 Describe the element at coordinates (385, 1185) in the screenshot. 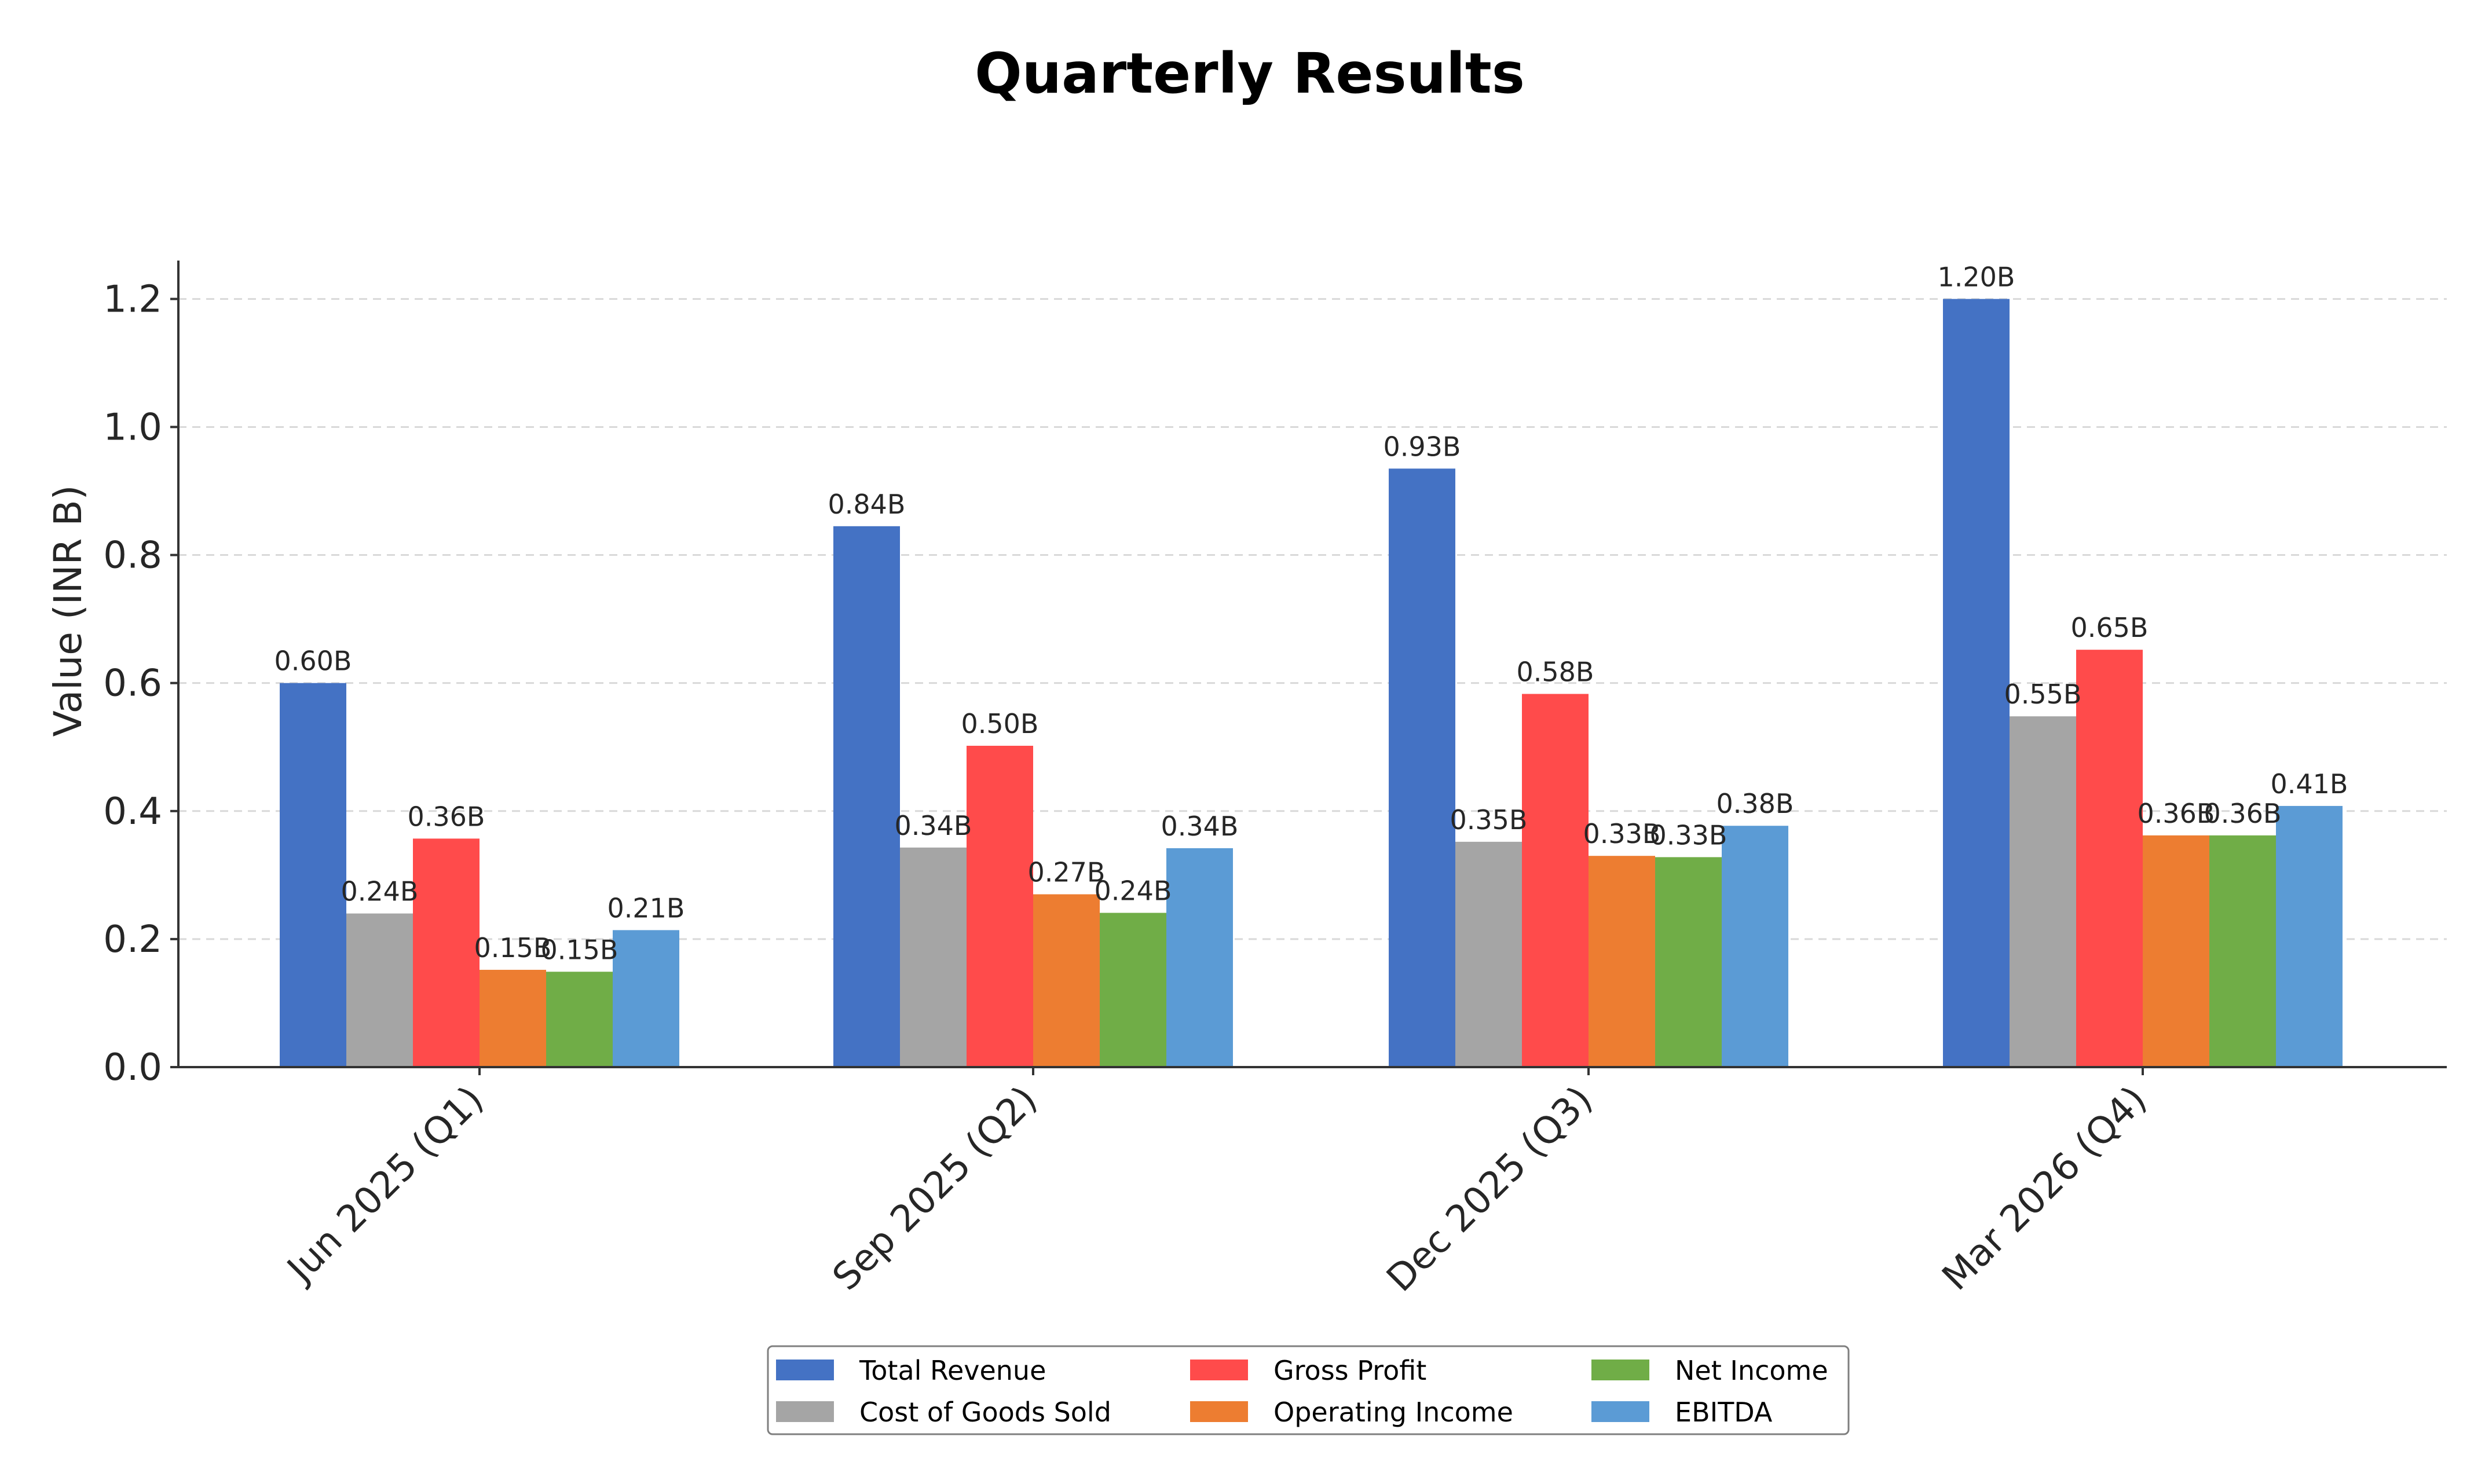

I see `x-tick-label-1: Jun 2025 (Q1)` at that location.